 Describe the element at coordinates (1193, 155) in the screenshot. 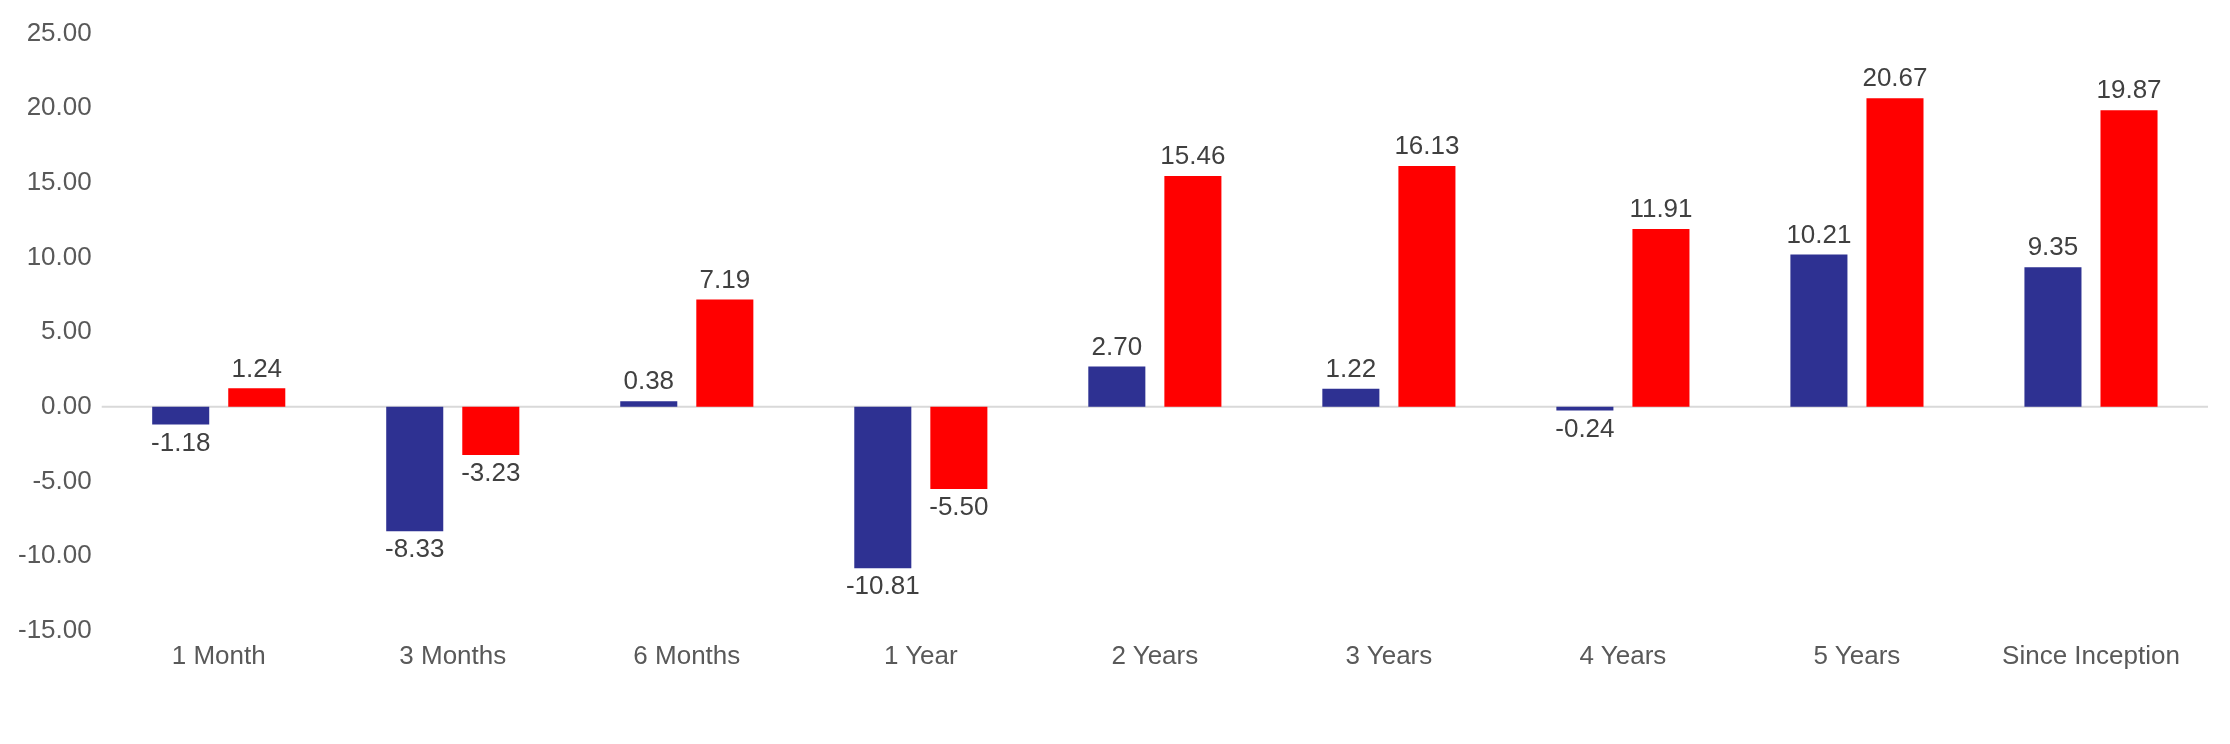

I see `data-label: 15.46` at that location.